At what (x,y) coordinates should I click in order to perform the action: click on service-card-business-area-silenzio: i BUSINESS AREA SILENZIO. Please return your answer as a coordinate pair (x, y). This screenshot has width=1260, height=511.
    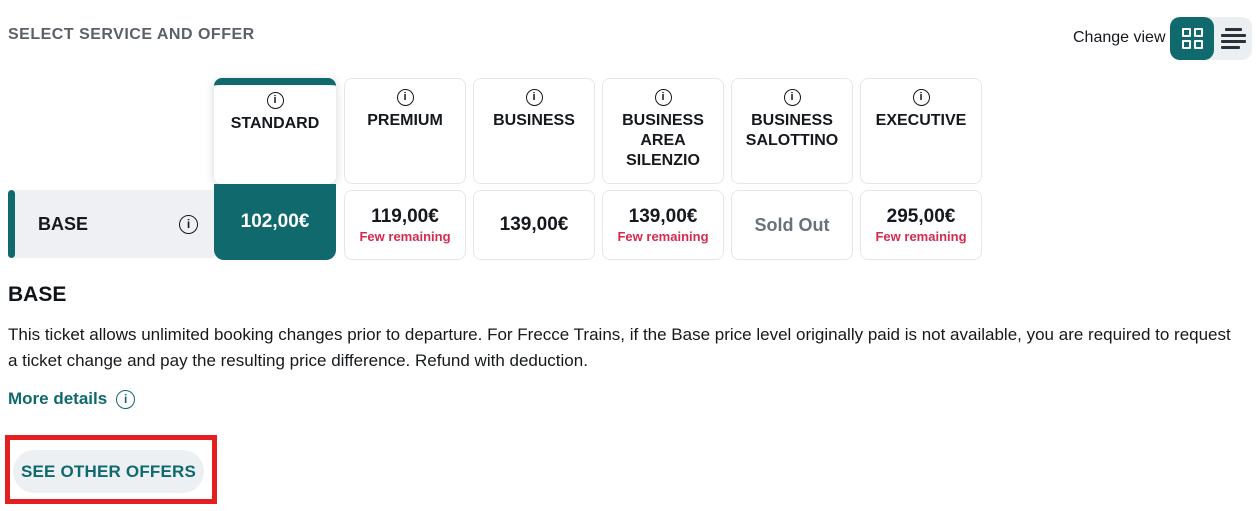
    Looking at the image, I should click on (663, 131).